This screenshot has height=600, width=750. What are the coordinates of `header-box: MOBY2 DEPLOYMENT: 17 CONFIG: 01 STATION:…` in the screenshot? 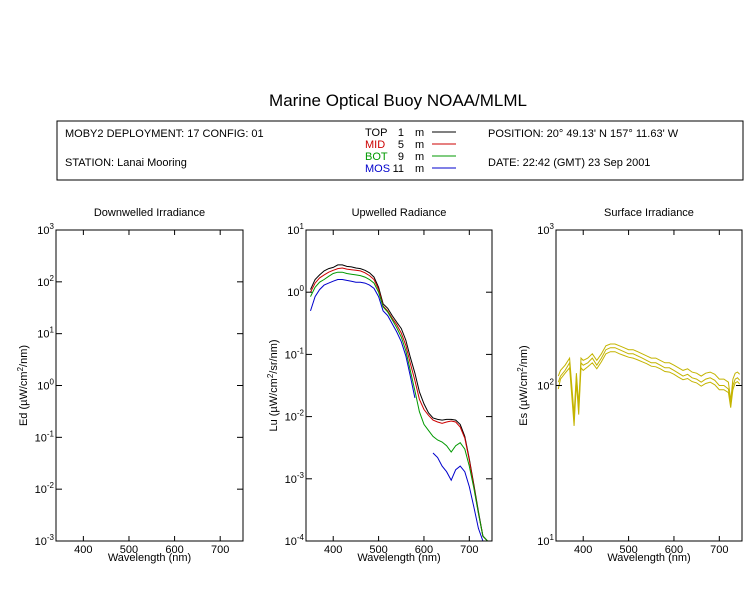 It's located at (400, 150).